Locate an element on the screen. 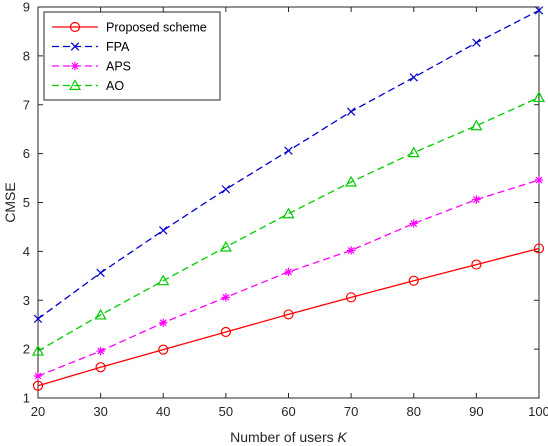 The width and height of the screenshot is (548, 446). y-tick-label: 4 is located at coordinates (26, 251).